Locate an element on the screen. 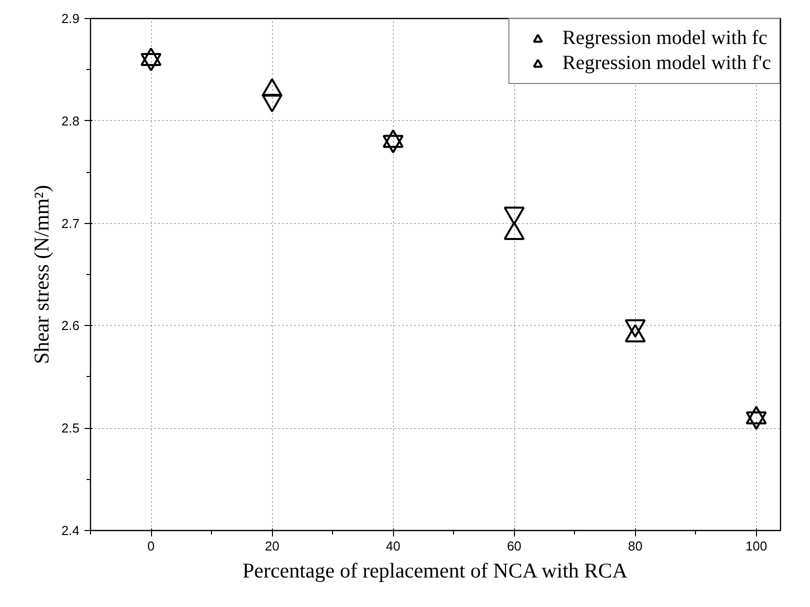  x-tick-label: 0 is located at coordinates (151, 546).